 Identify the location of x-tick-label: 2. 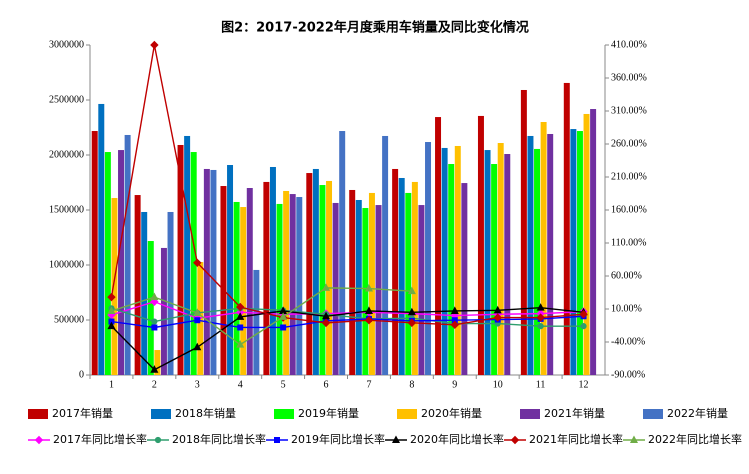
(154, 384).